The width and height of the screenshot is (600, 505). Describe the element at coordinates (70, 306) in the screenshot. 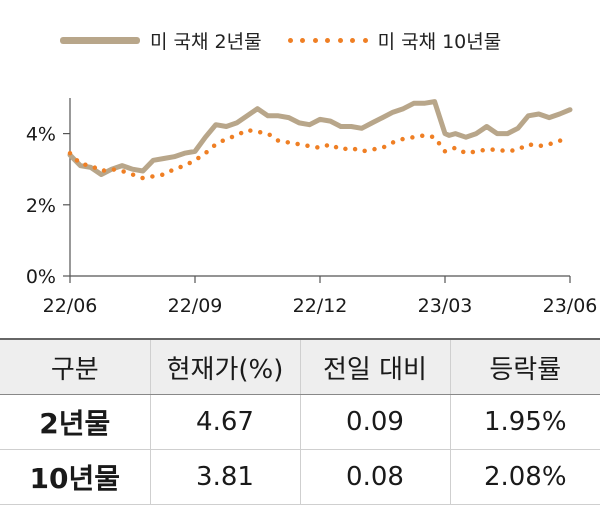

I see `x-tick-label: 22/06` at that location.